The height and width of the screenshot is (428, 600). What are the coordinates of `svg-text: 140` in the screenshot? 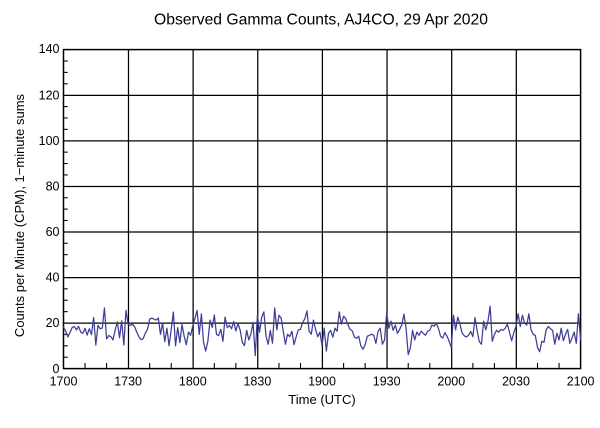 It's located at (49, 49).